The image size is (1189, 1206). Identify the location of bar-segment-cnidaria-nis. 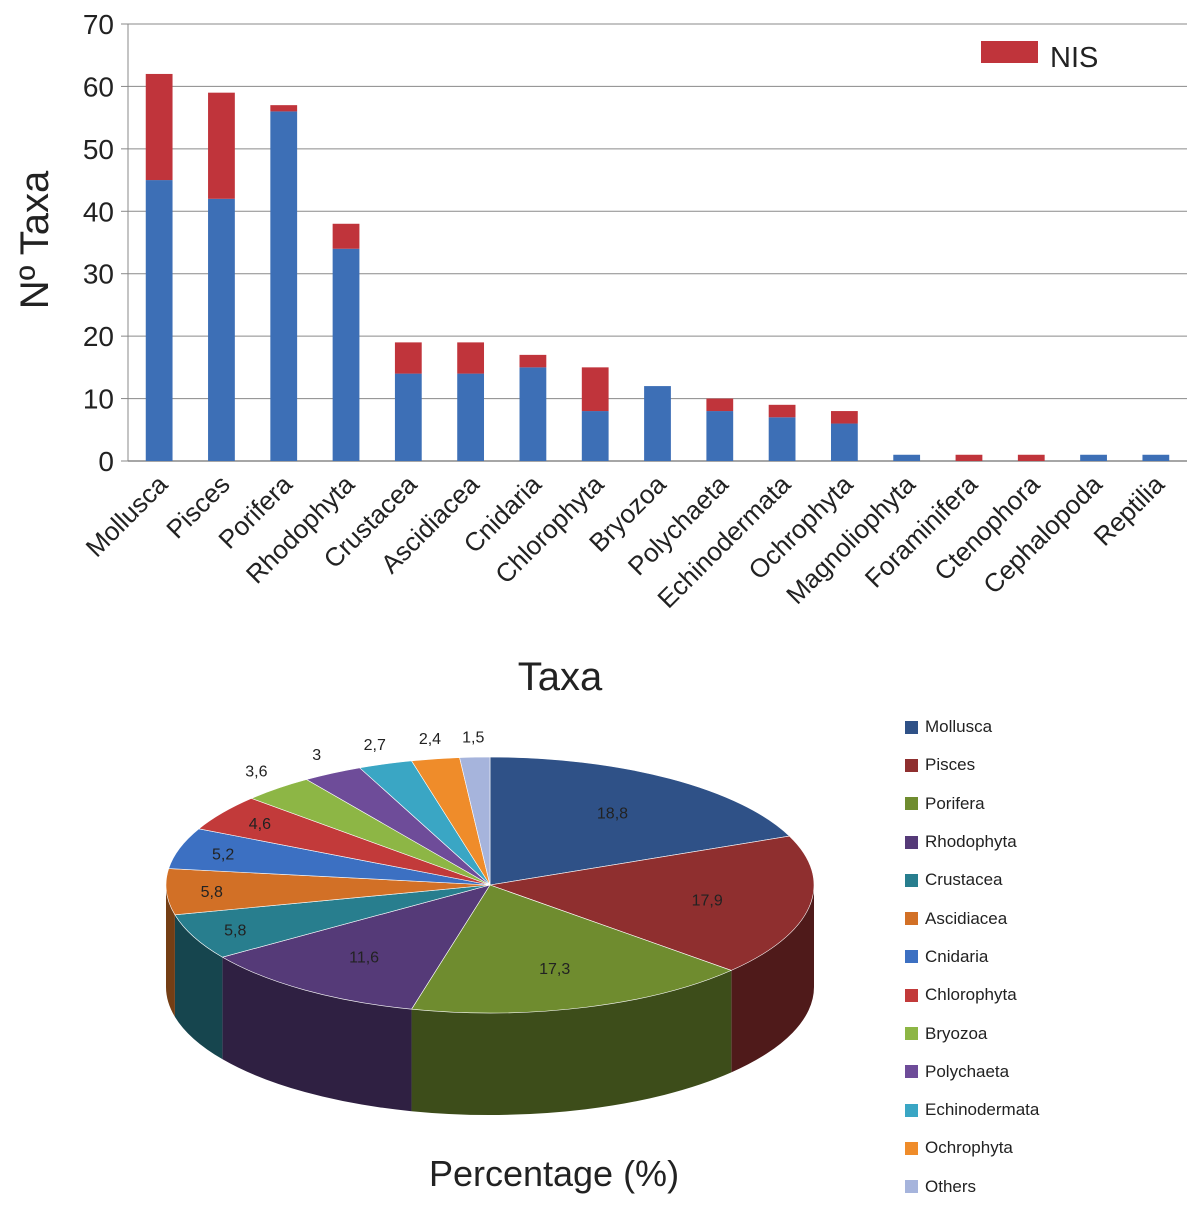
(533, 361).